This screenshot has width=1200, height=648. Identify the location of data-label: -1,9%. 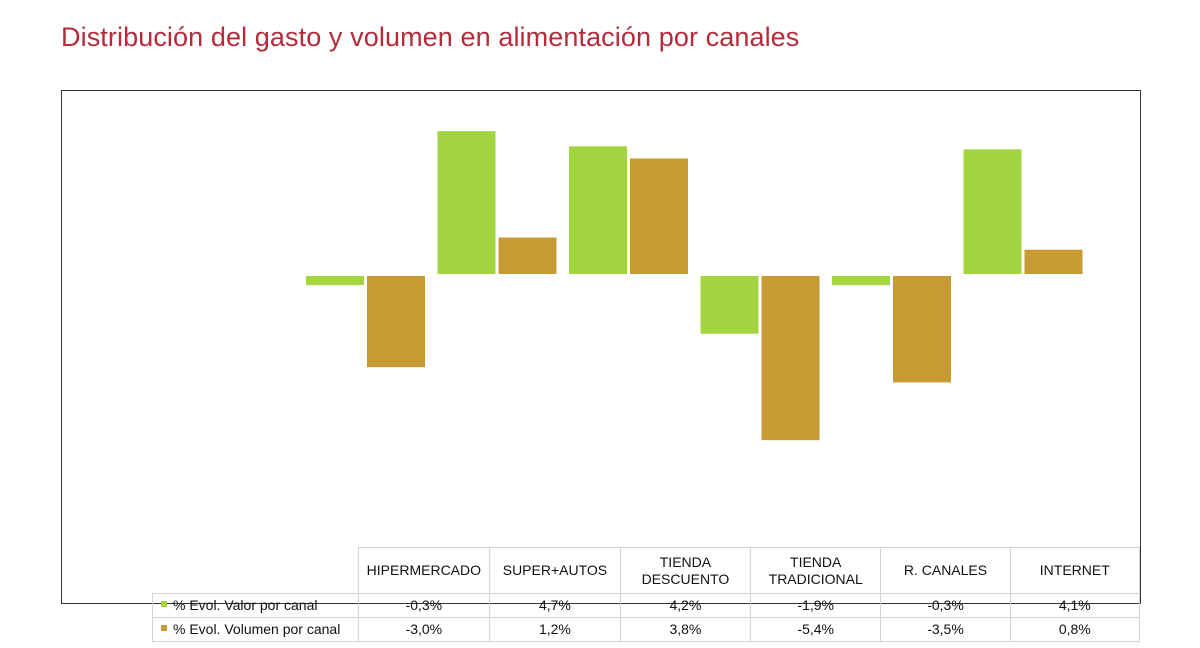
(815, 605).